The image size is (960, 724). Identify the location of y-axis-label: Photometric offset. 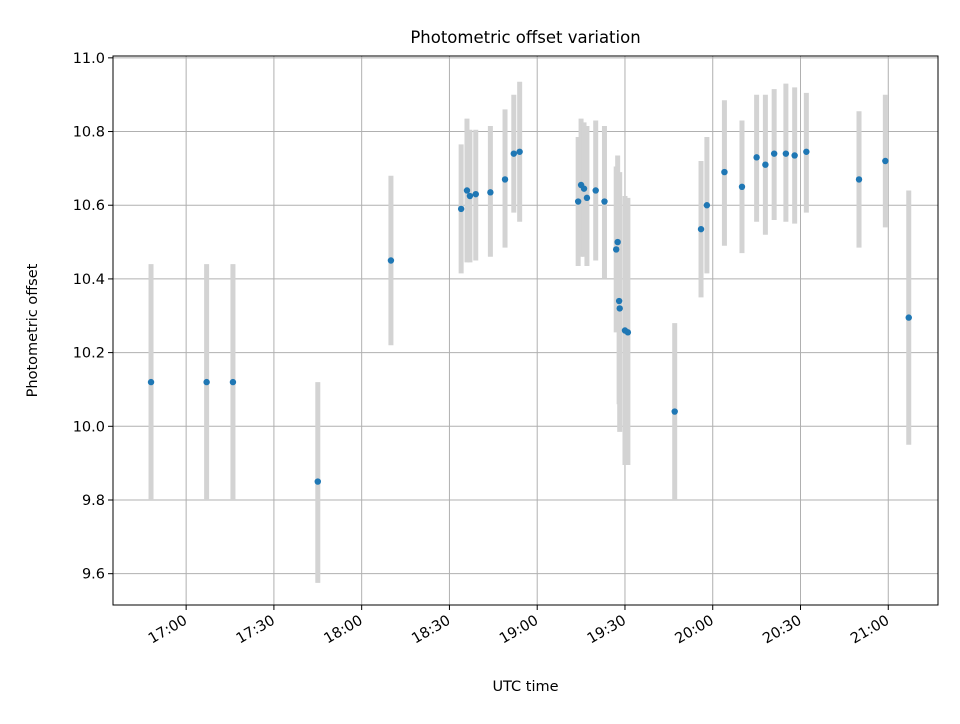
(33, 330).